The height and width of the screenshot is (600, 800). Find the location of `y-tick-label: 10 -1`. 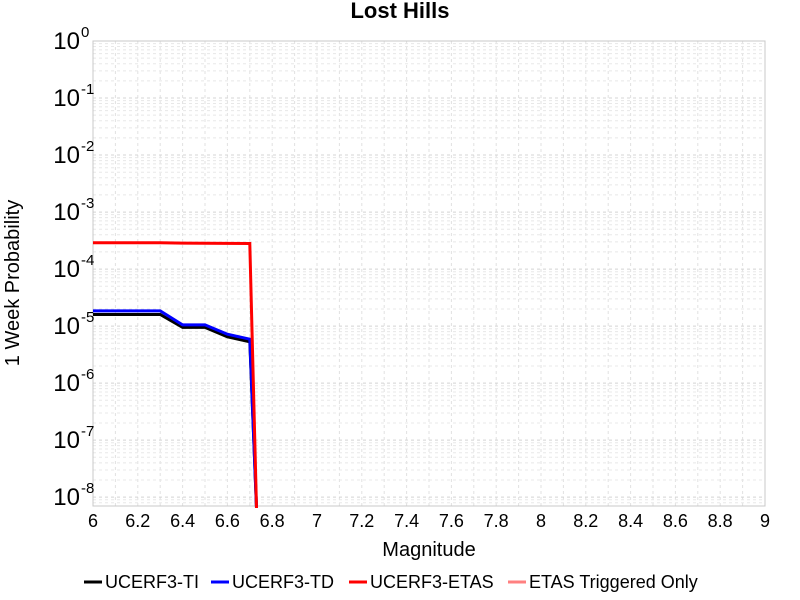

y-tick-label: 10 -1 is located at coordinates (73, 96).